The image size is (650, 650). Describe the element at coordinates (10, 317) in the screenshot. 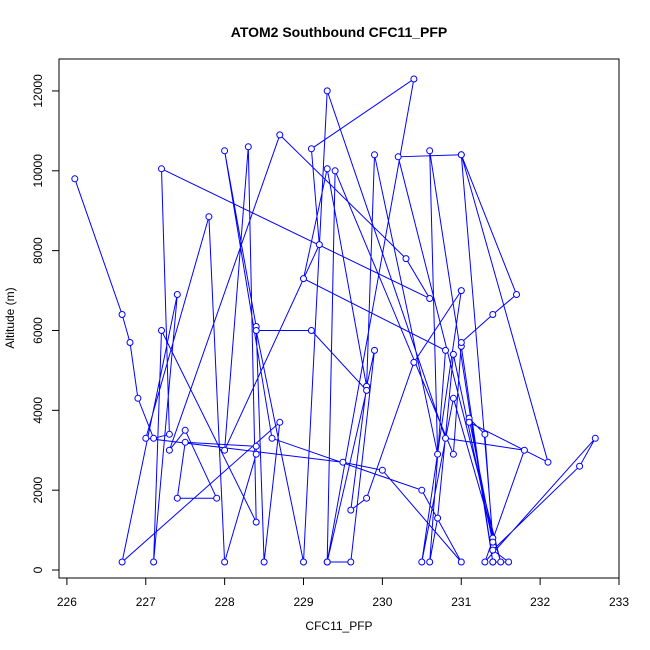

I see `y-axis-label: Altitude (m)` at that location.